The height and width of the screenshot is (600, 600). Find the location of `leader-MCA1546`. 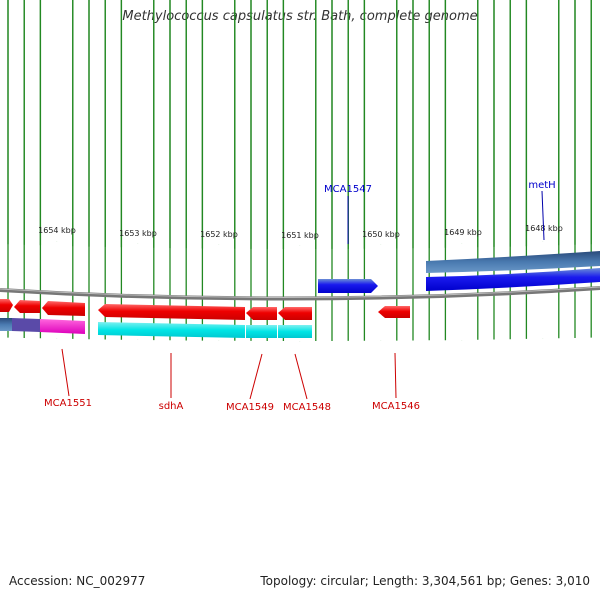

leader-MCA1546 is located at coordinates (395, 375).